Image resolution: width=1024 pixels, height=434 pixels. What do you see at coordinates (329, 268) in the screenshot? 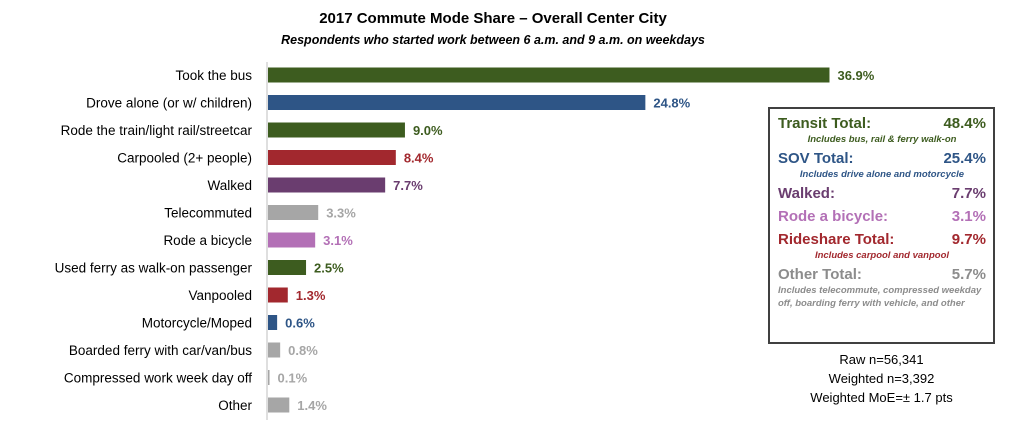
I see `value-label: 2.5%` at bounding box center [329, 268].